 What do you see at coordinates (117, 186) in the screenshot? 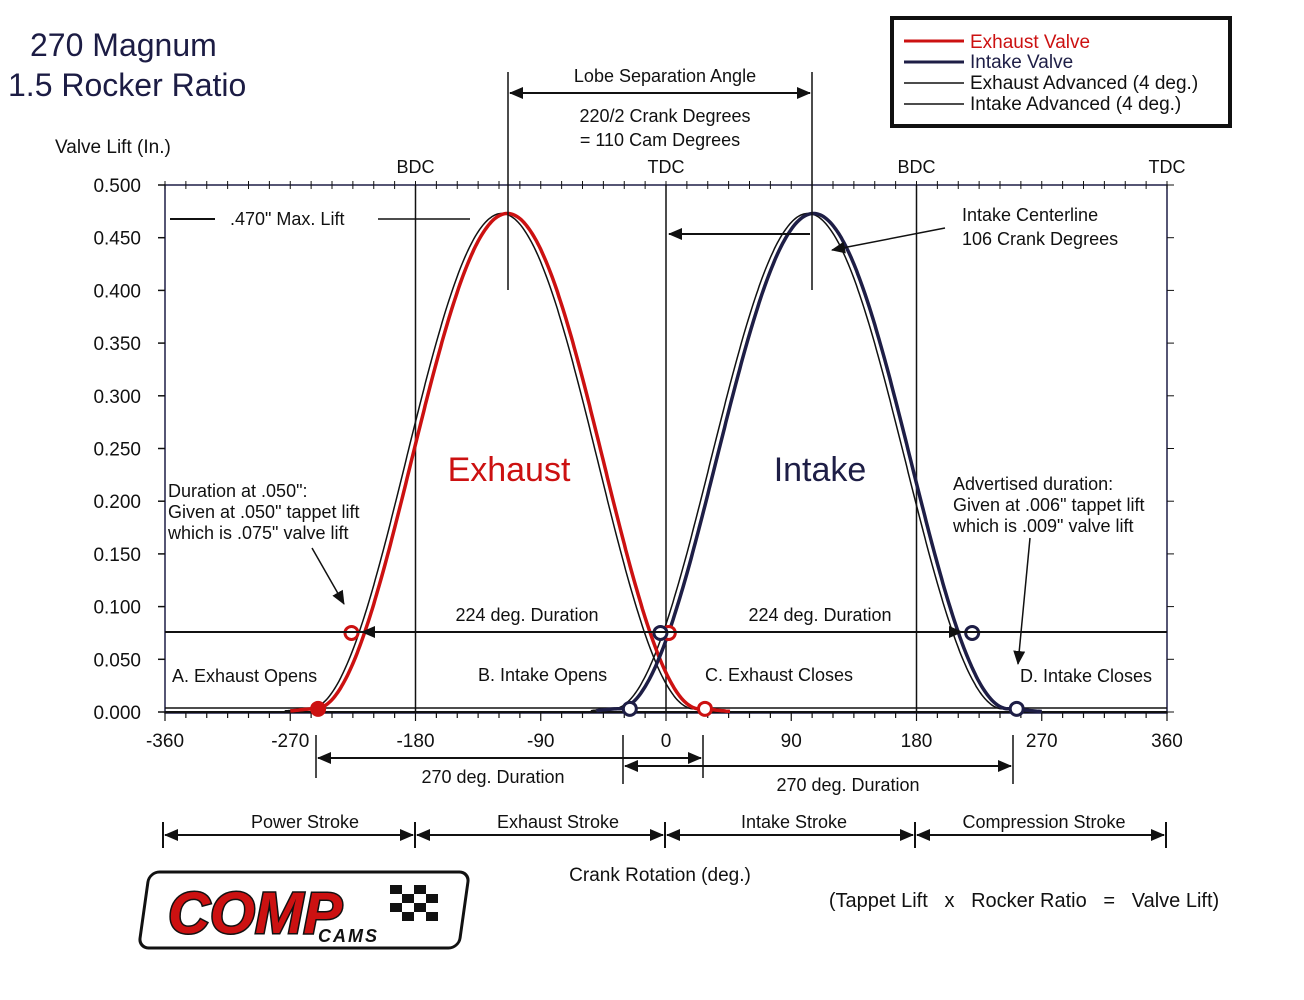
I see `y-tick-label: 0.500` at bounding box center [117, 186].